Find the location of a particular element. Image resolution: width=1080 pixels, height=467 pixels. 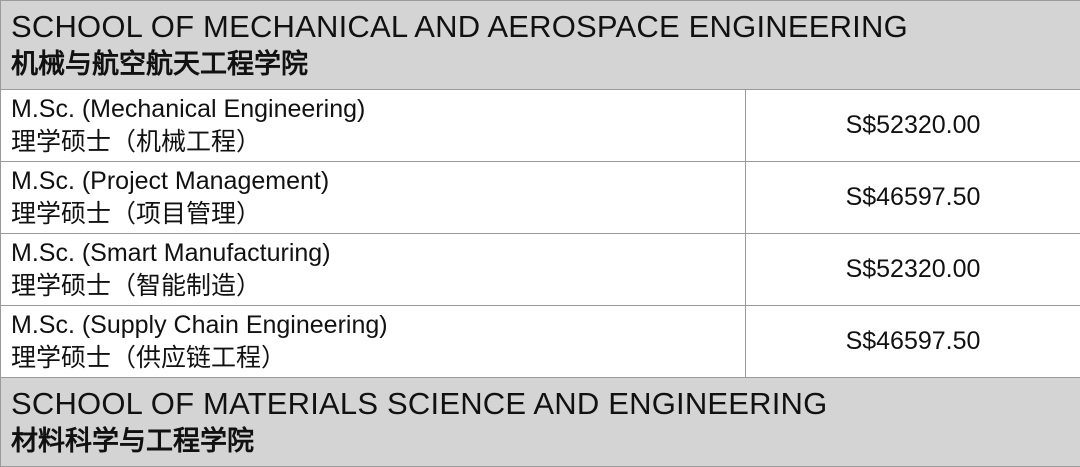

program-name-zh: 理学硕士（项目管理） is located at coordinates (378, 214).